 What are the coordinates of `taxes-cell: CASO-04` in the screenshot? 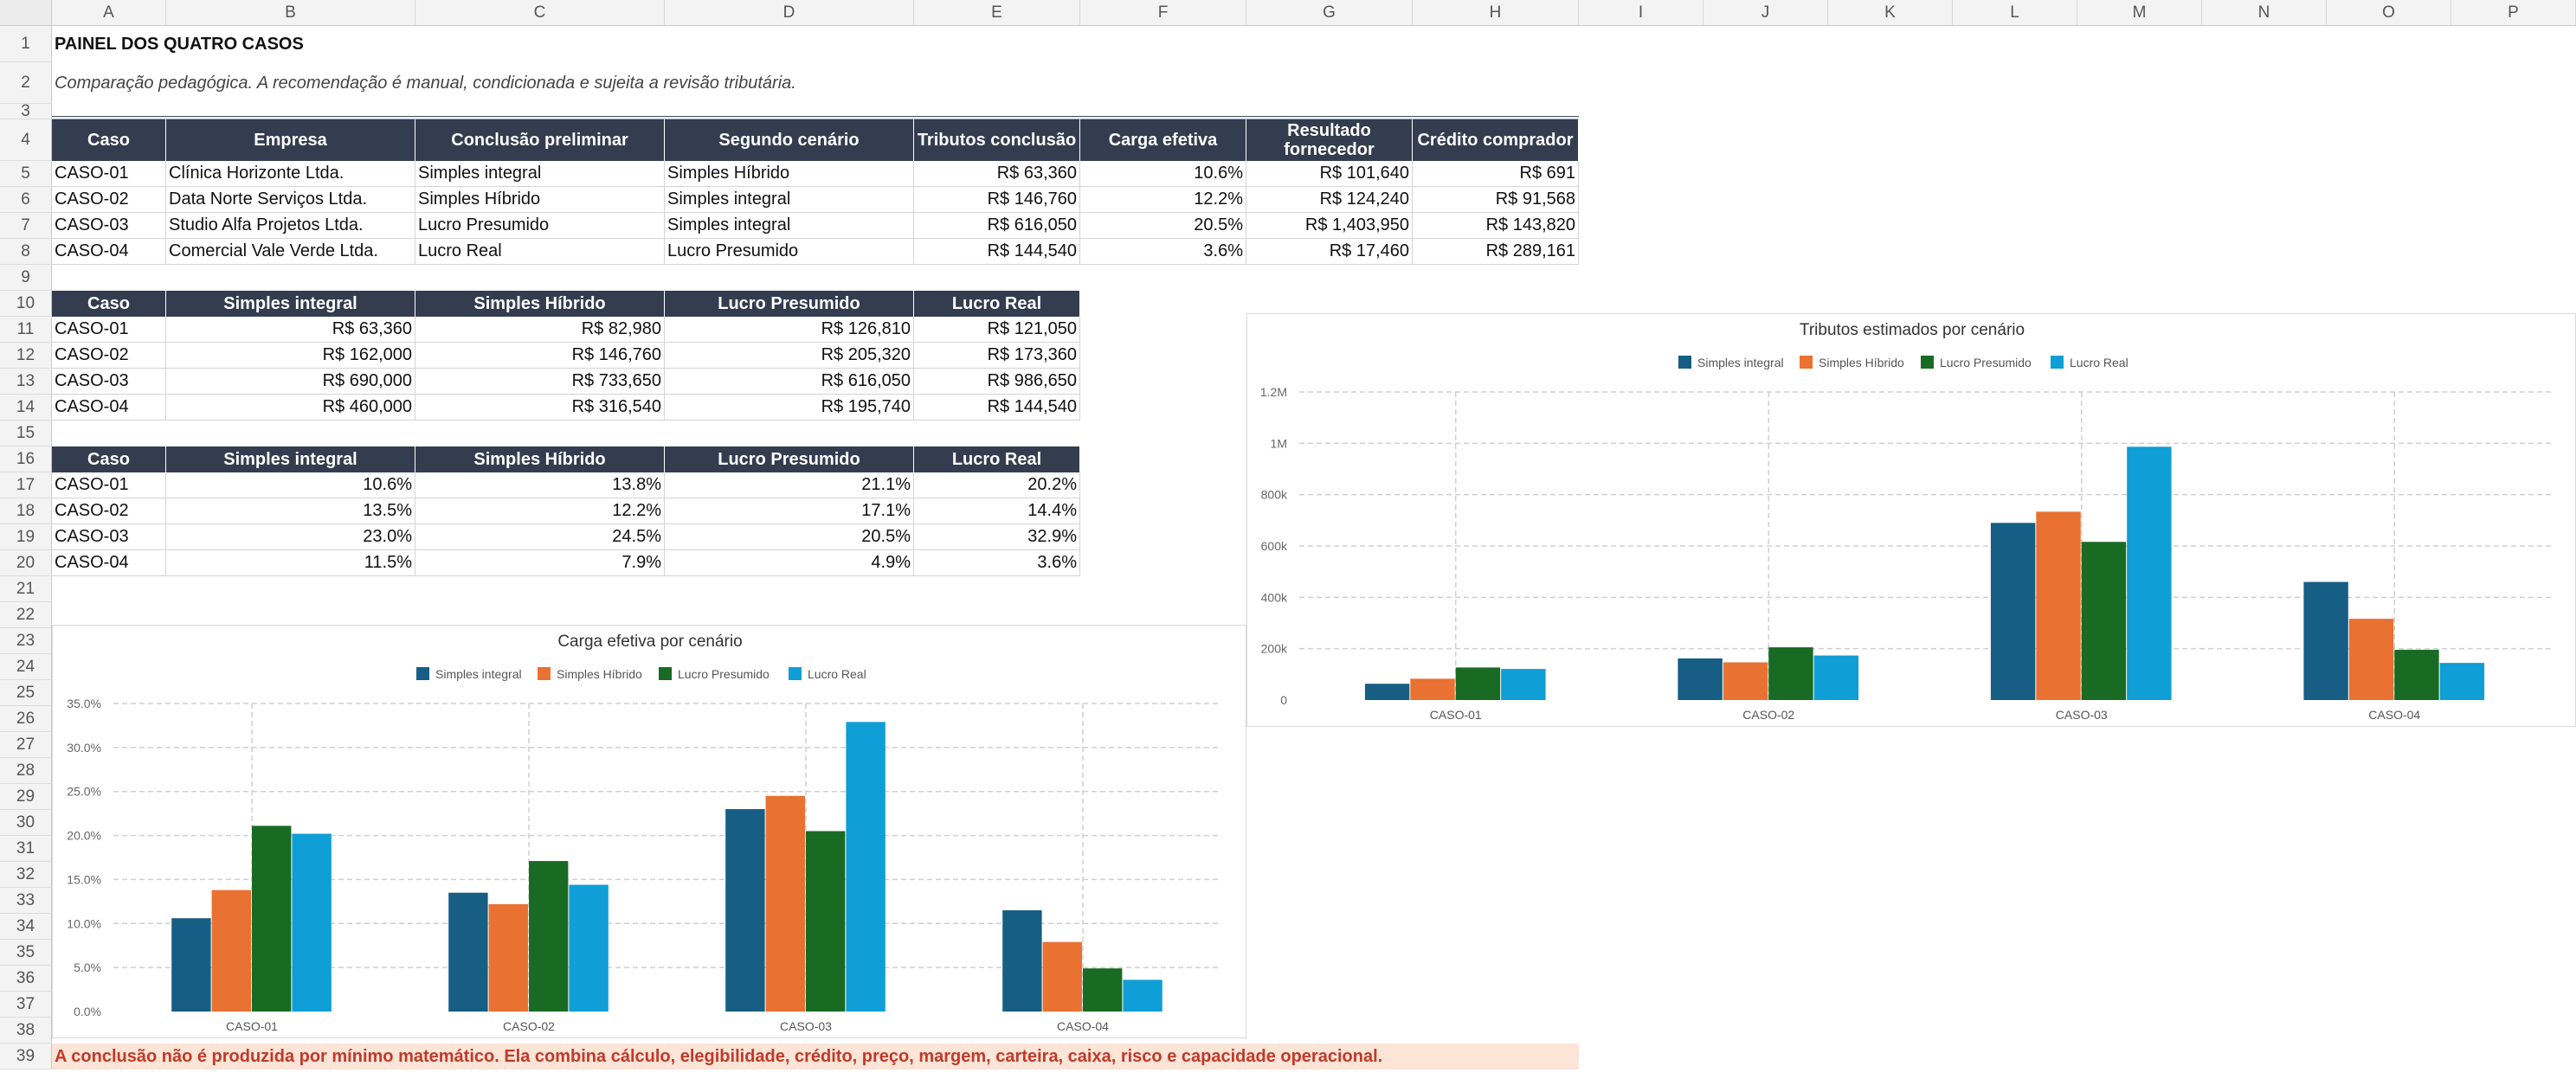 It's located at (109, 408).